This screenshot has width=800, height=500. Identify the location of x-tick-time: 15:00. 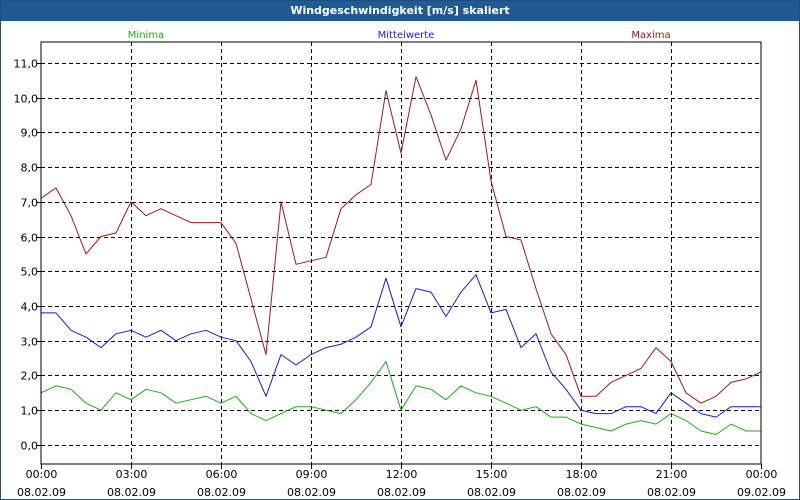
(492, 474).